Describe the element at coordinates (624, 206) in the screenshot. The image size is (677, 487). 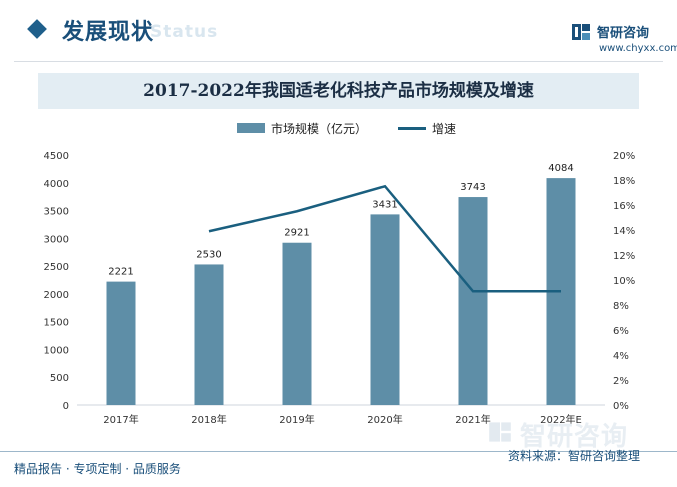
I see `y-right-tick-label: 16%` at that location.